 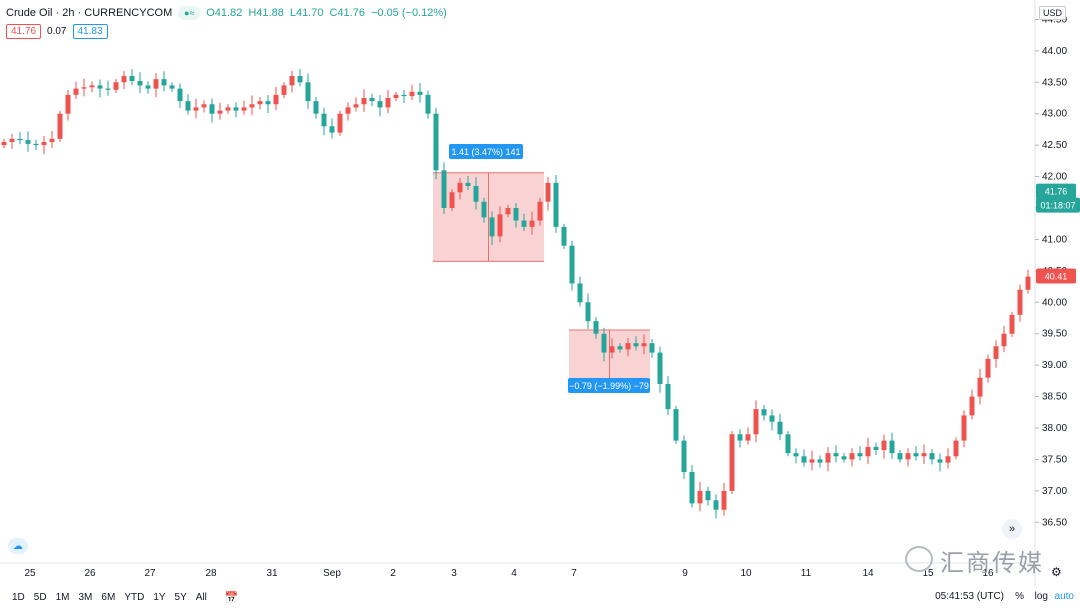 I want to click on y-tick-label: 43.50, so click(x=1054, y=82).